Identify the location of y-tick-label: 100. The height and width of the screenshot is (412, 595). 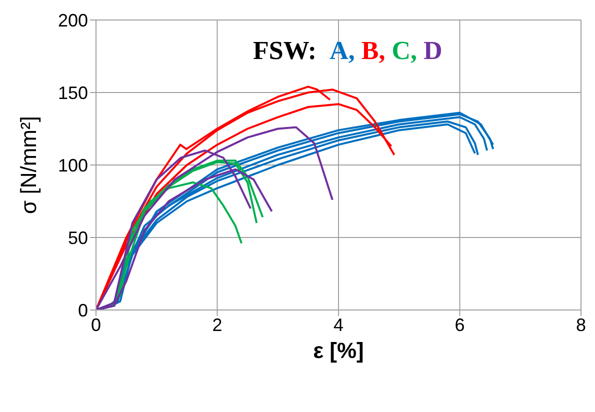
(73, 165).